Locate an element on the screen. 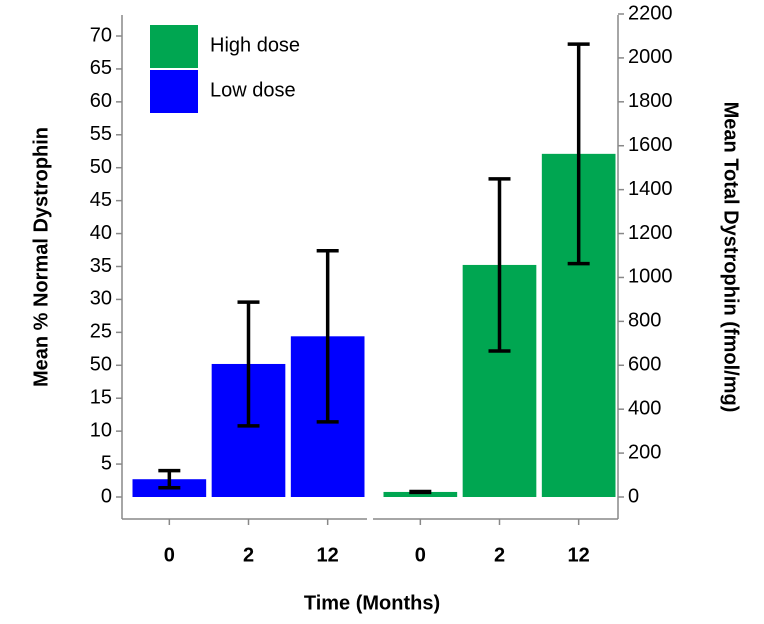 This screenshot has width=764, height=624. bar is located at coordinates (420, 494).